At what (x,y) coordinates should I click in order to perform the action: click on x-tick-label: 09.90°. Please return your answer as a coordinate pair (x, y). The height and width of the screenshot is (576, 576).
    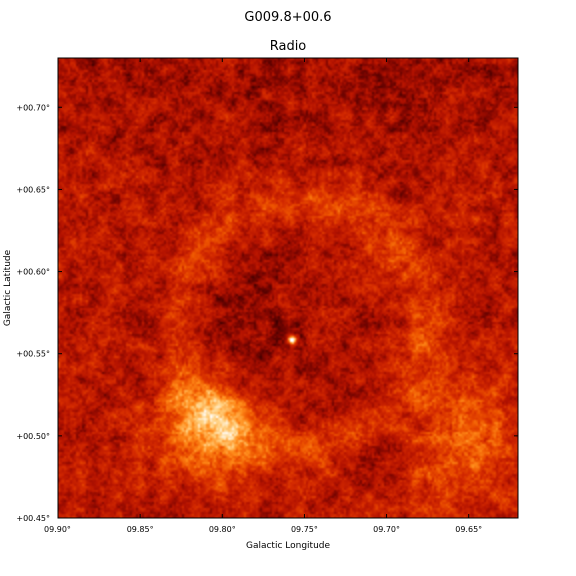
    Looking at the image, I should click on (57, 529).